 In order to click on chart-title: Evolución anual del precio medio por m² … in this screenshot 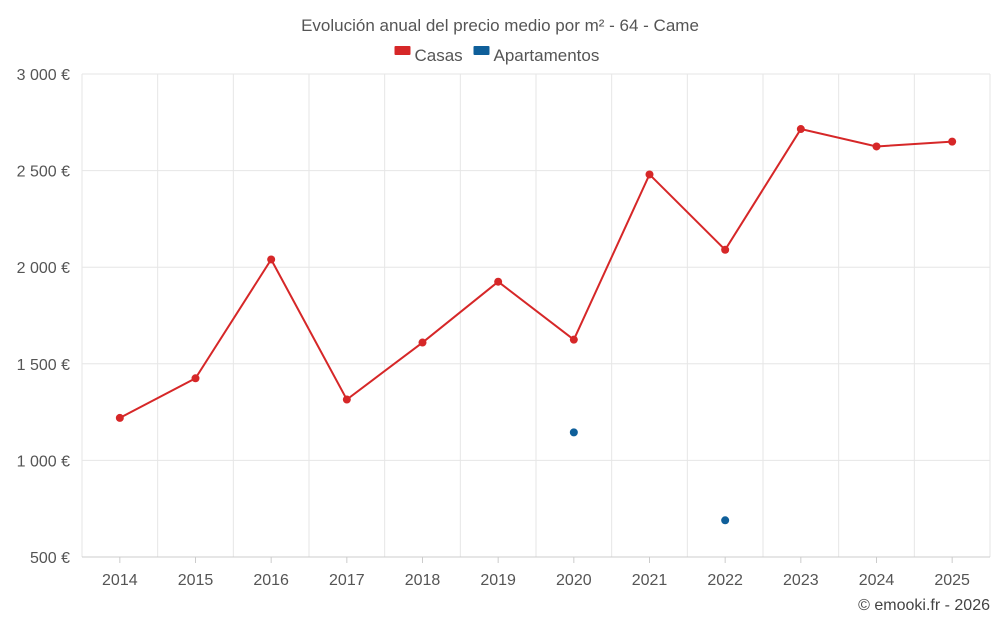, I will do `click(500, 25)`.